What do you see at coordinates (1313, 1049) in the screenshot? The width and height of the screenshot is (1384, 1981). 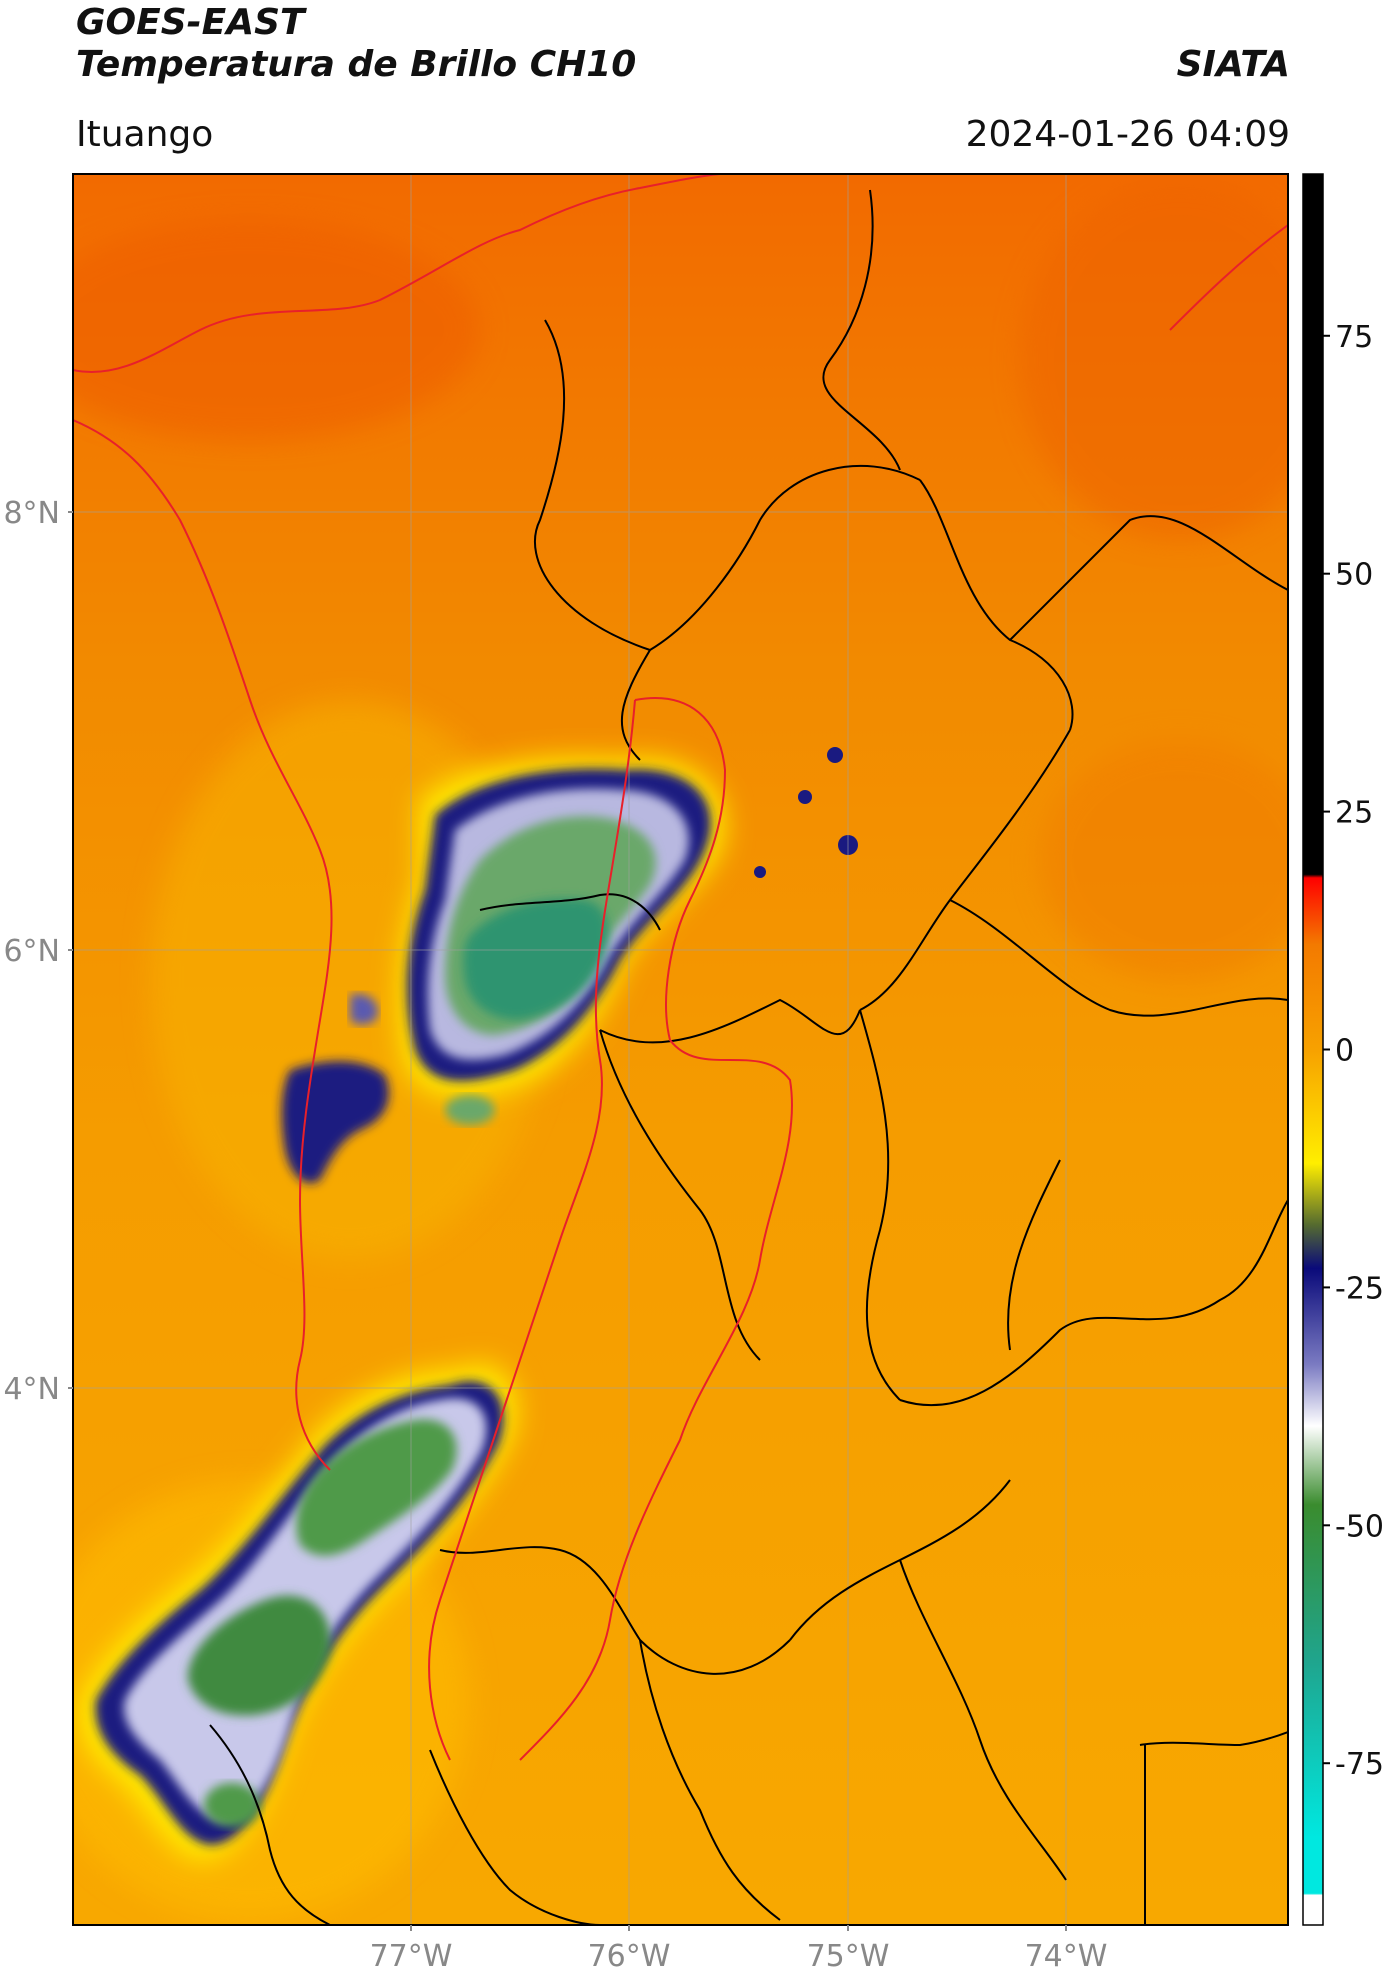 I see `colorbar-gradient` at bounding box center [1313, 1049].